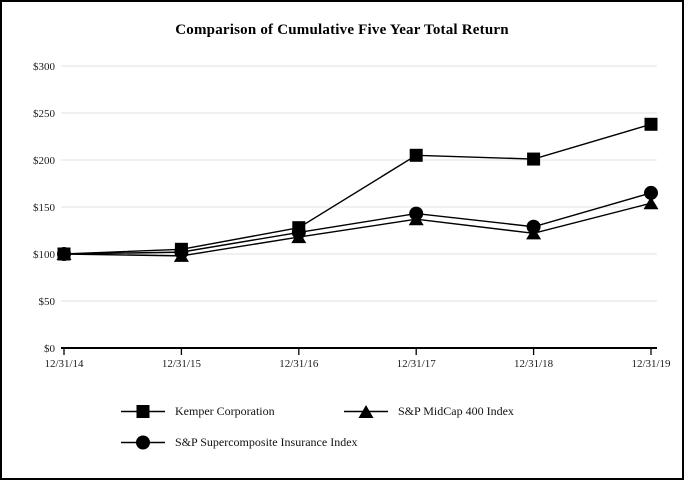  Describe the element at coordinates (651, 364) in the screenshot. I see `x-tick-label: 12/31/19` at that location.